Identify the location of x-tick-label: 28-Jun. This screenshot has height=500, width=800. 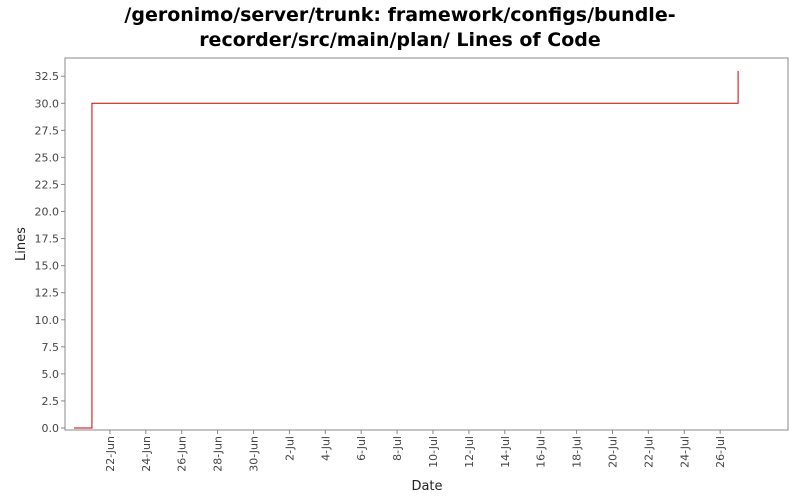
(218, 454).